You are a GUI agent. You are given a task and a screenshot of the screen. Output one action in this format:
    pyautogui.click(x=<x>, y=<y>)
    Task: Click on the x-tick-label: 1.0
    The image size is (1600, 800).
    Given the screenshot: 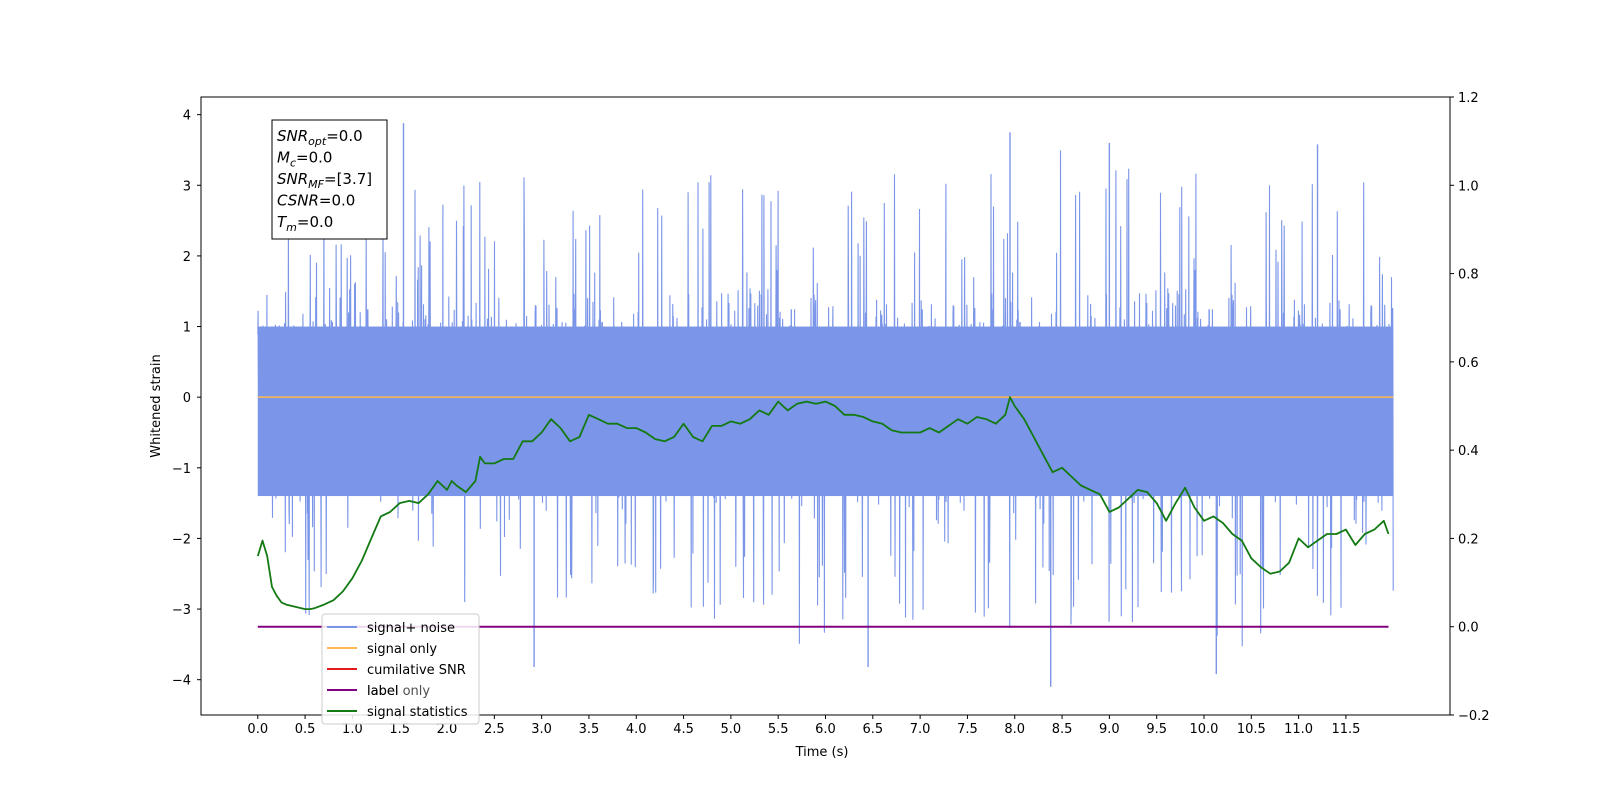 What is the action you would take?
    pyautogui.click(x=352, y=729)
    